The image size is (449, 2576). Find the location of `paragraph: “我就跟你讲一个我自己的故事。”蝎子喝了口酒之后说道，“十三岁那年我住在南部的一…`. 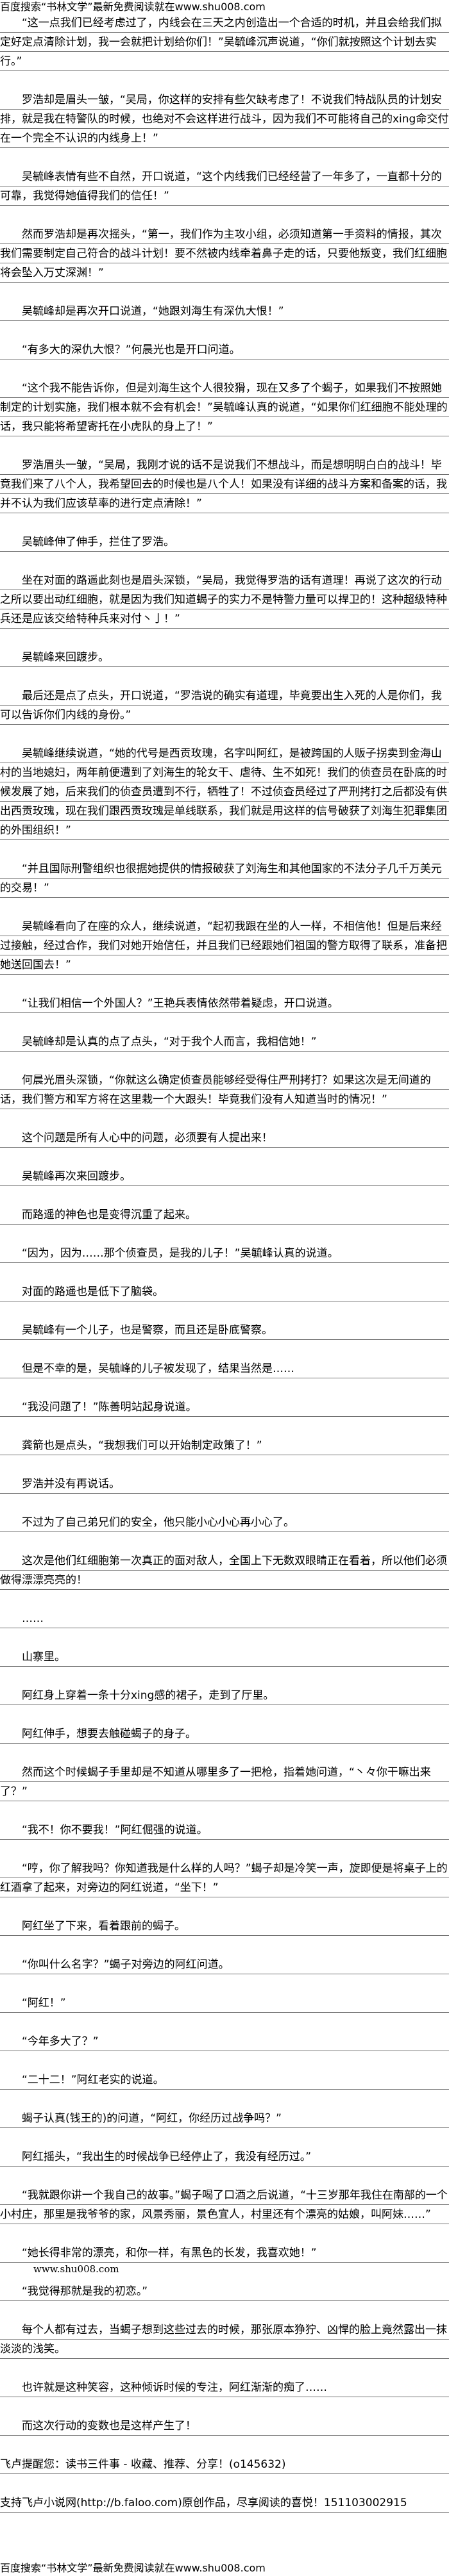

paragraph: “我就跟你讲一个我自己的故事。”蝎子喝了口酒之后说道，“十三岁那年我住在南部的一… is located at coordinates (224, 2205).